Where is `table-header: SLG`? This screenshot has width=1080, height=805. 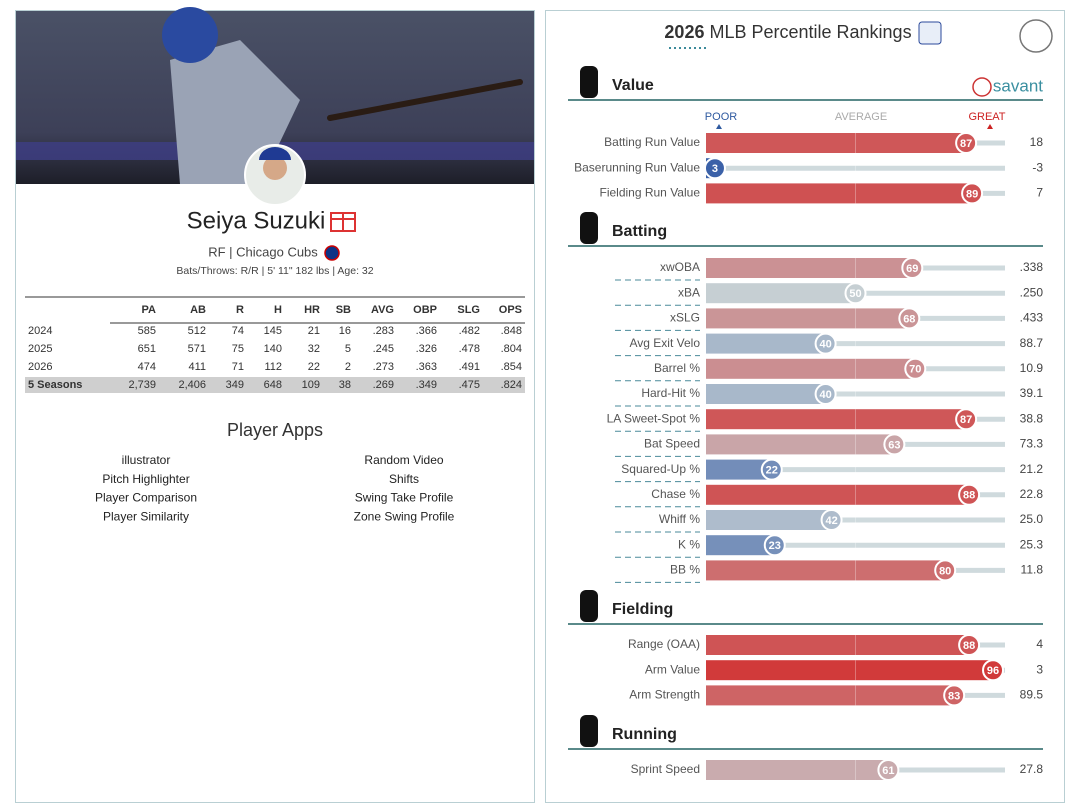 table-header: SLG is located at coordinates (468, 310).